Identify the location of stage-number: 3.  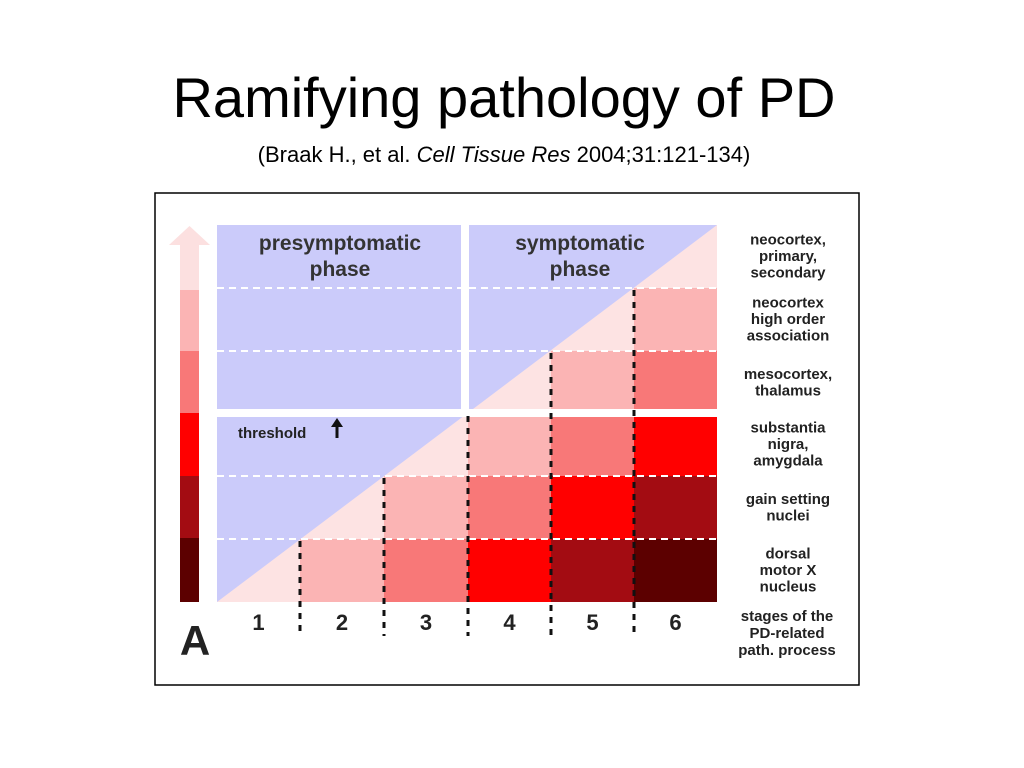
(426, 622).